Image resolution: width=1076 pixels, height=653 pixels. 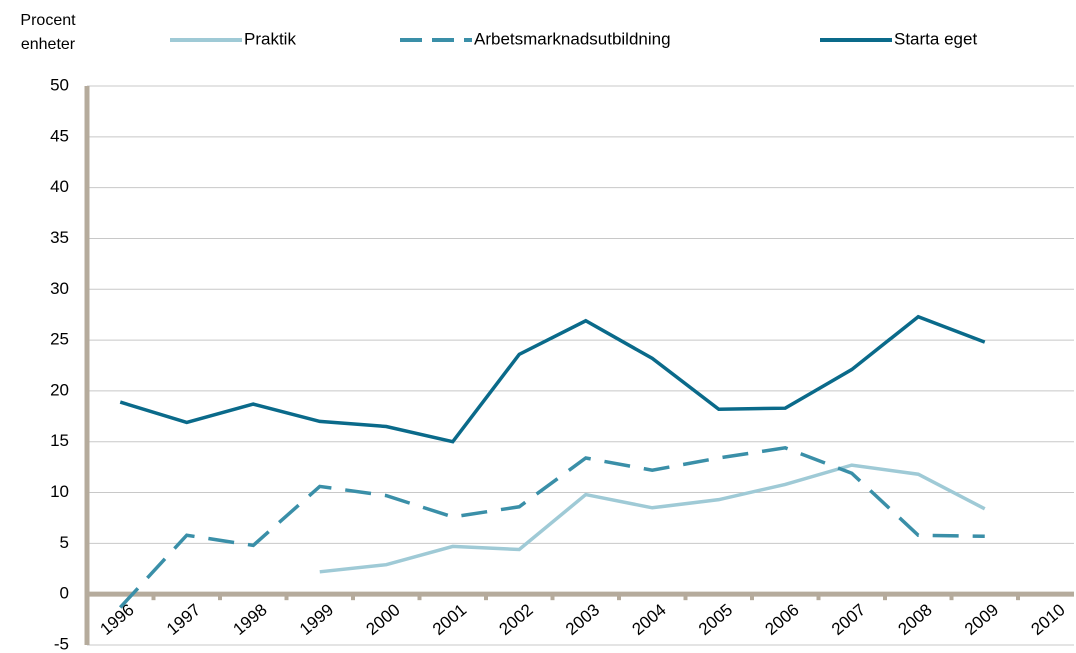 I want to click on y-axis-label: enheter, so click(x=48, y=44).